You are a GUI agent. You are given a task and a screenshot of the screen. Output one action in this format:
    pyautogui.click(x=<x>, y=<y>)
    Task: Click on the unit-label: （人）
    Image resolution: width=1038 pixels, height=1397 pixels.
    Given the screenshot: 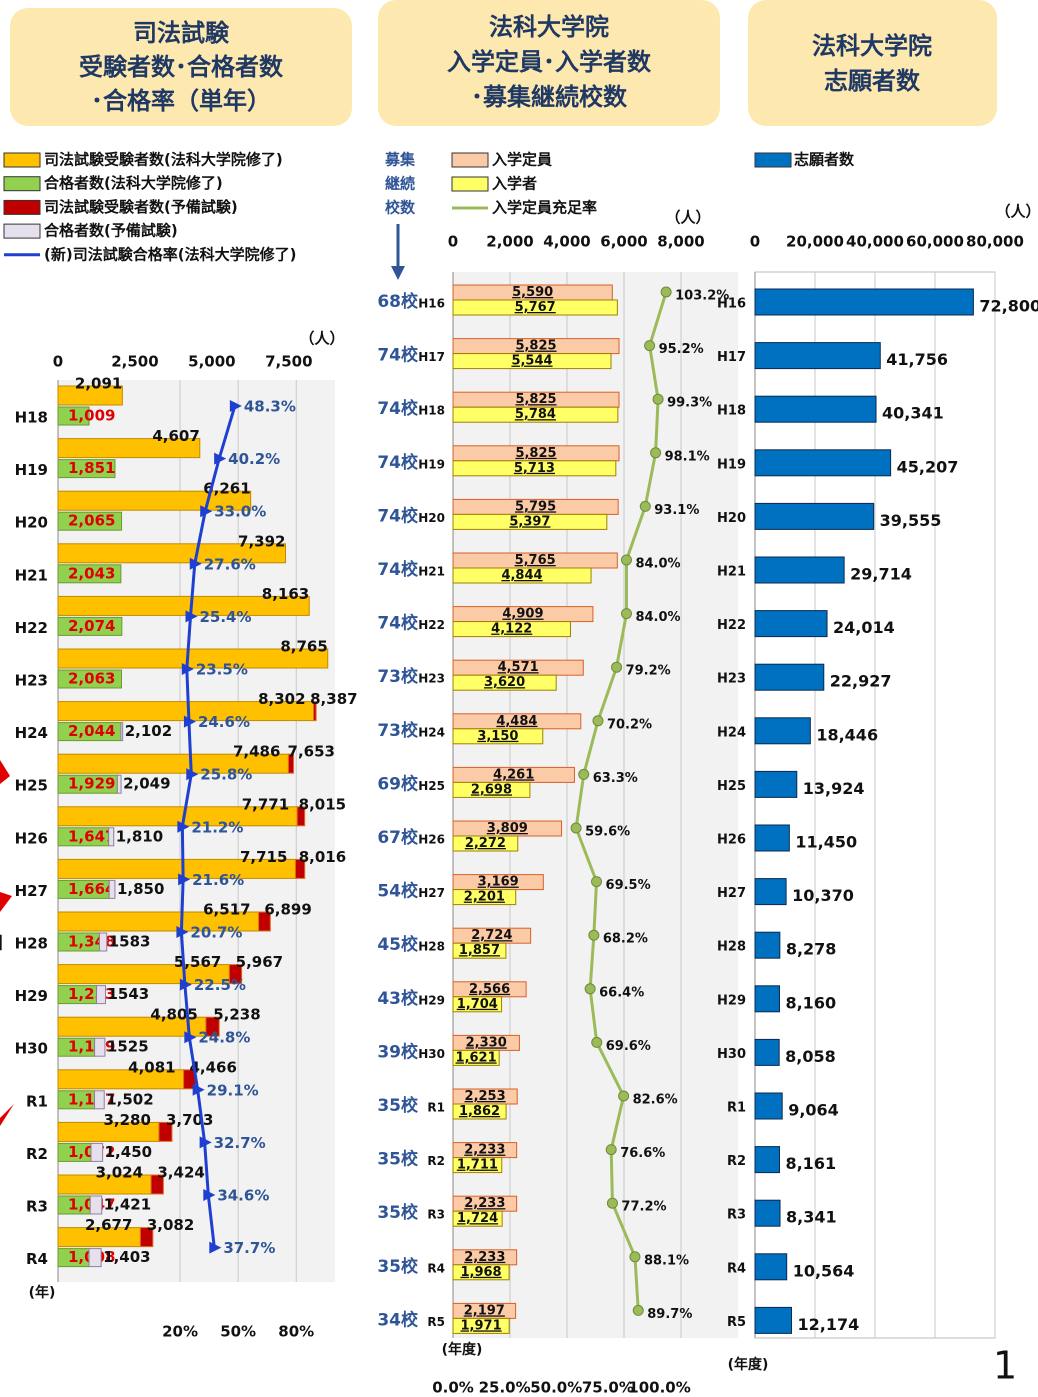 What is the action you would take?
    pyautogui.click(x=1016, y=212)
    